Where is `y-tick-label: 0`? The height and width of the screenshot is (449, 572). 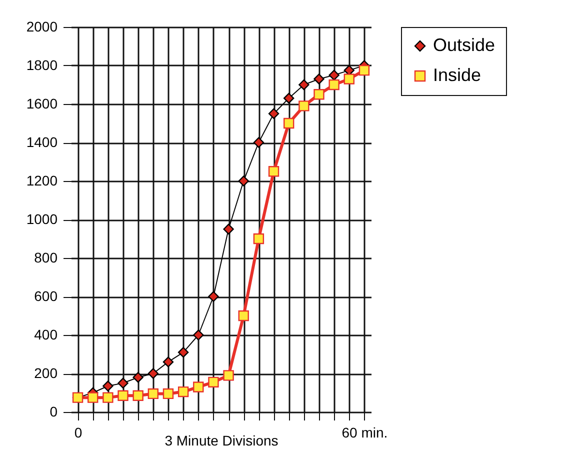
y-tick-label: 0 is located at coordinates (54, 412).